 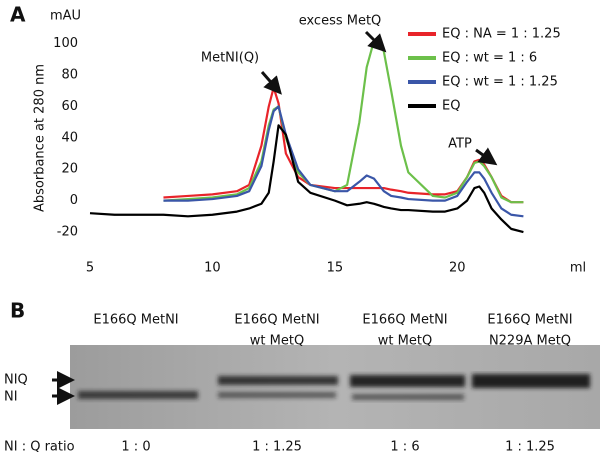 What do you see at coordinates (451, 106) in the screenshot?
I see `legend-label: EQ` at bounding box center [451, 106].